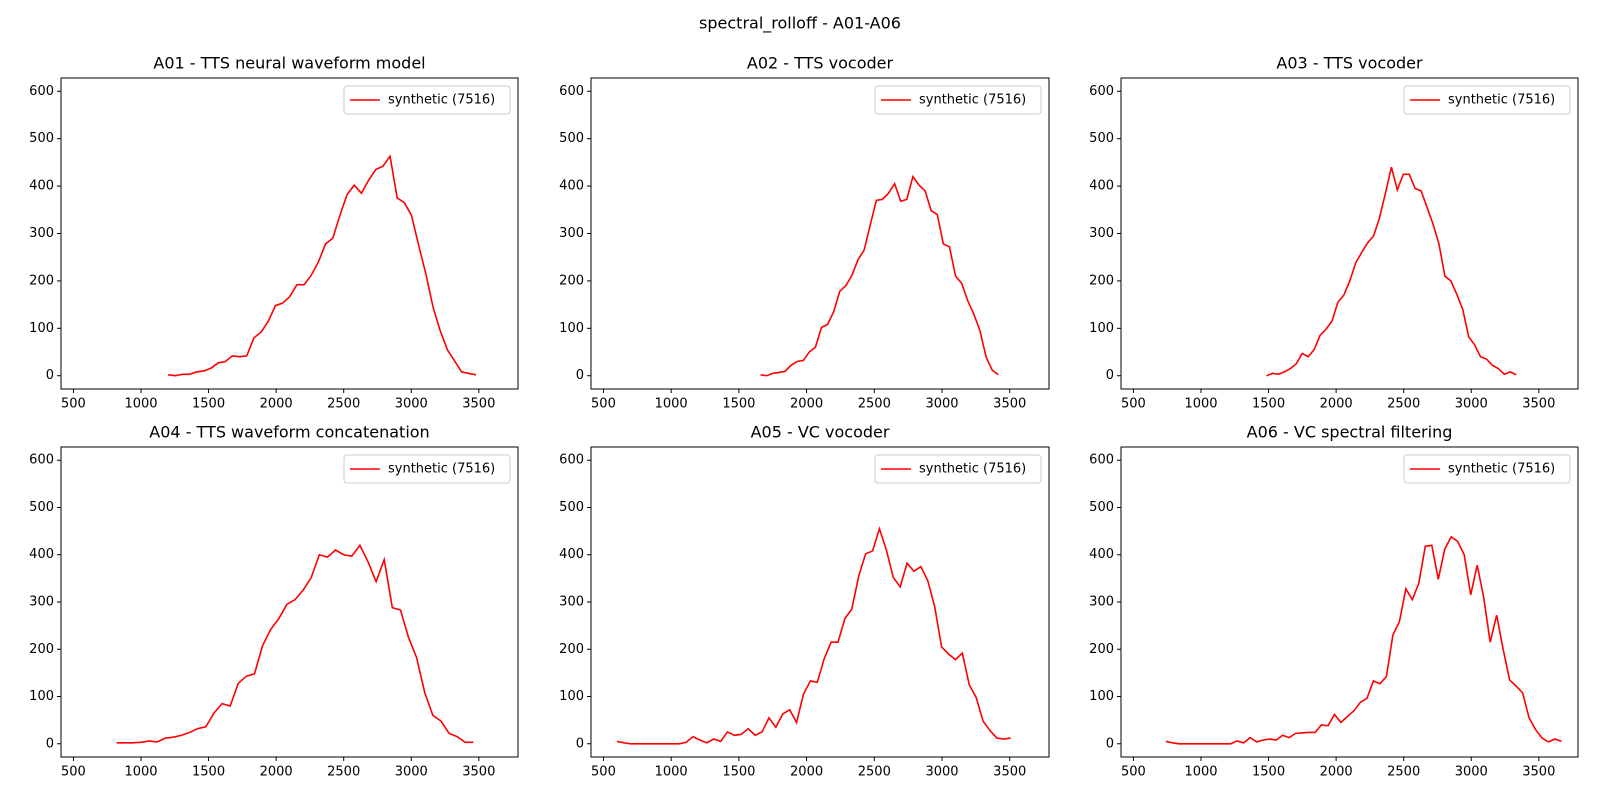  Describe the element at coordinates (800, 24) in the screenshot. I see `figure-title: spectral_rolloff - A01-A06` at that location.